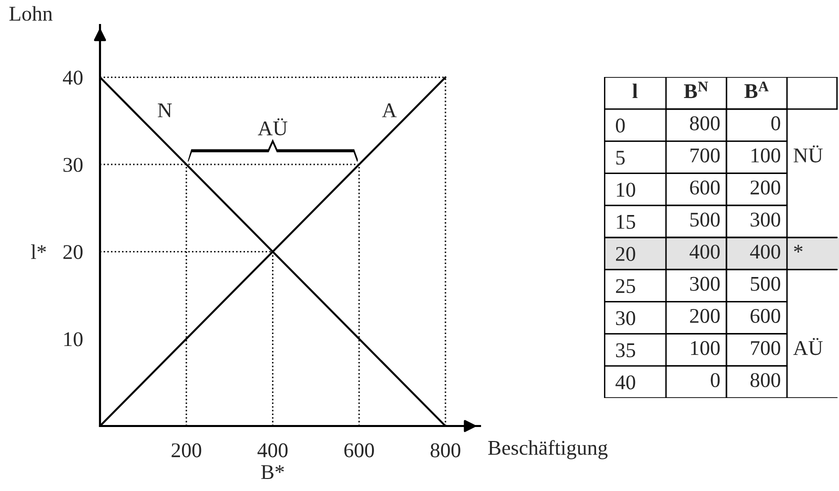 This screenshot has width=839, height=491. What do you see at coordinates (635, 91) in the screenshot?
I see `y-axis-title: l` at bounding box center [635, 91].